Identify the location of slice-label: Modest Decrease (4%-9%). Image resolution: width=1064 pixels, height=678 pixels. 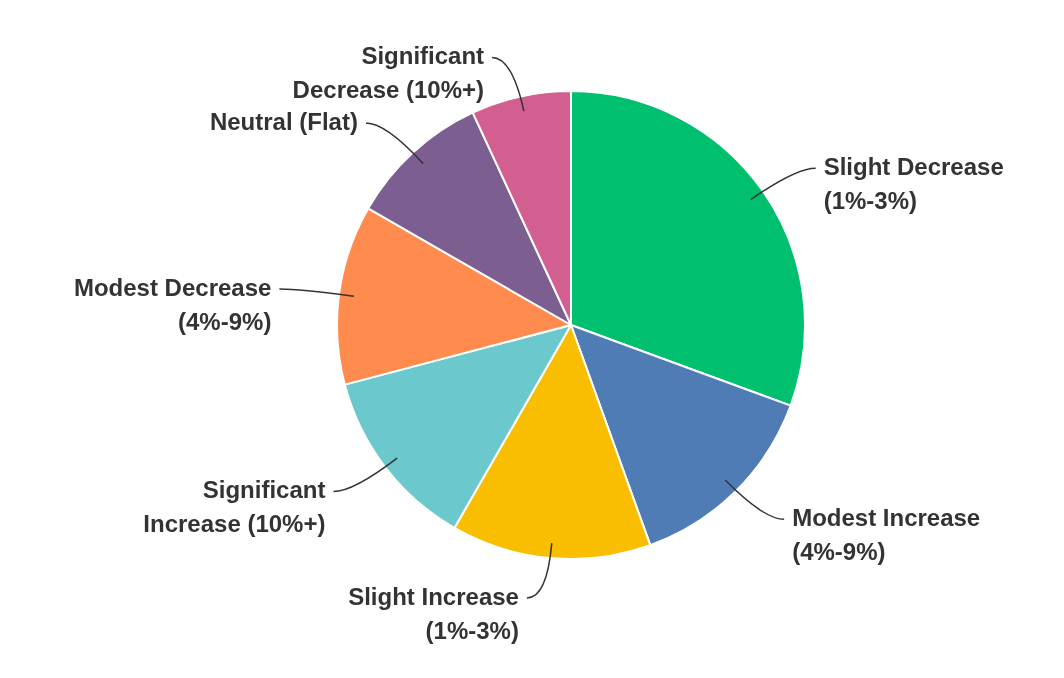
(172, 304).